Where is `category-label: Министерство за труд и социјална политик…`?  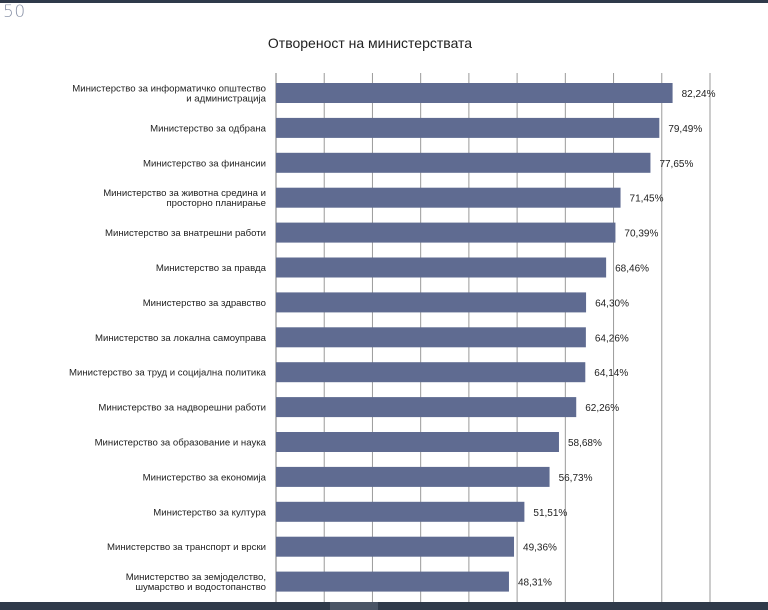
category-label: Министерство за труд и социјална политик… is located at coordinates (168, 373).